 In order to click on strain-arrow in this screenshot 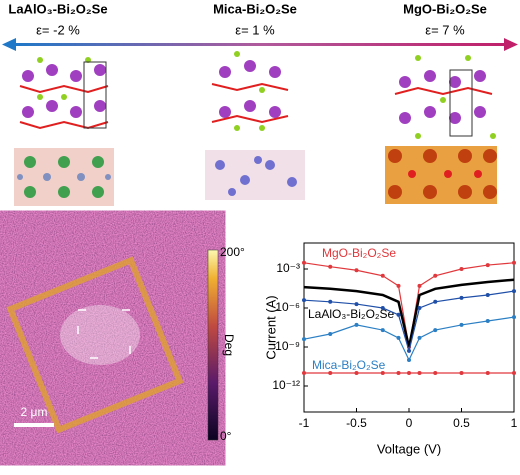, I will do `click(260, 44)`.